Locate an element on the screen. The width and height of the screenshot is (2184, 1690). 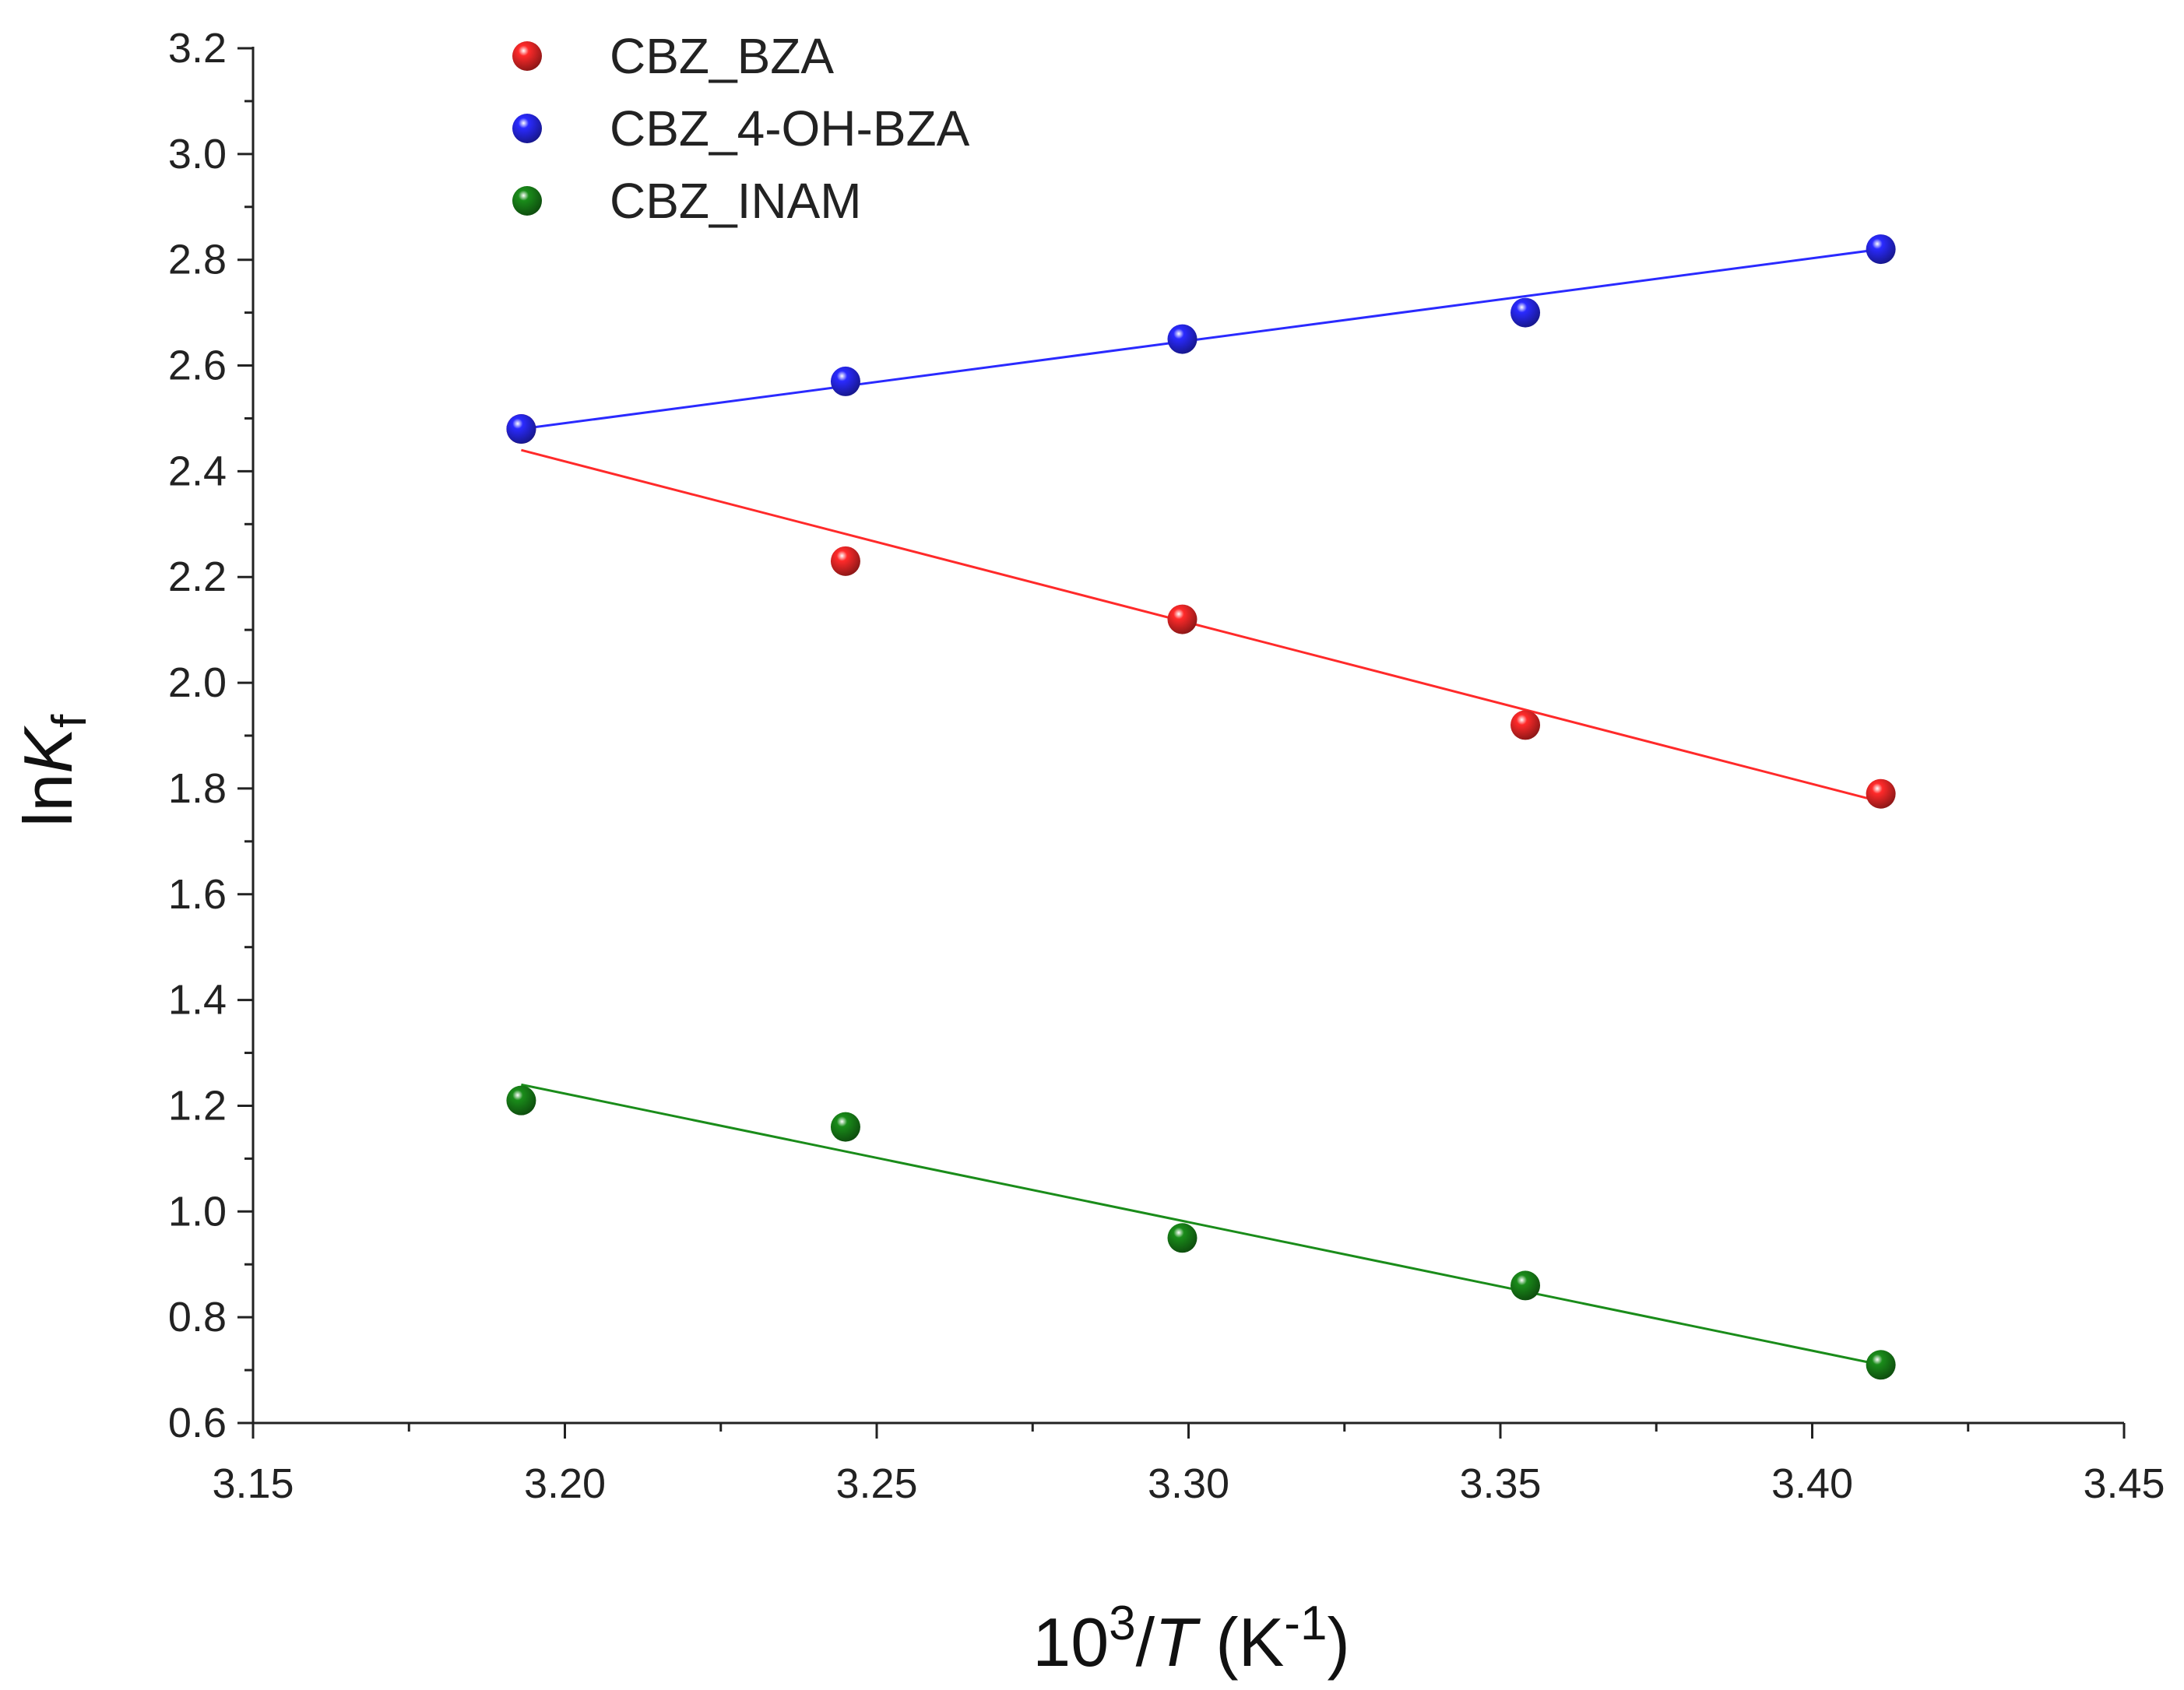
legend-label: CBZ_BZA is located at coordinates (722, 56).